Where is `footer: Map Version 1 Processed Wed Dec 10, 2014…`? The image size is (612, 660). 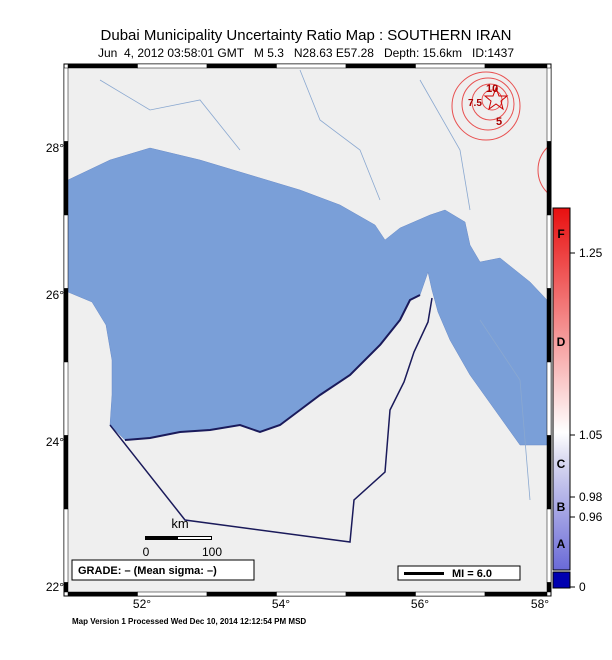
footer: Map Version 1 Processed Wed Dec 10, 2014… is located at coordinates (189, 621).